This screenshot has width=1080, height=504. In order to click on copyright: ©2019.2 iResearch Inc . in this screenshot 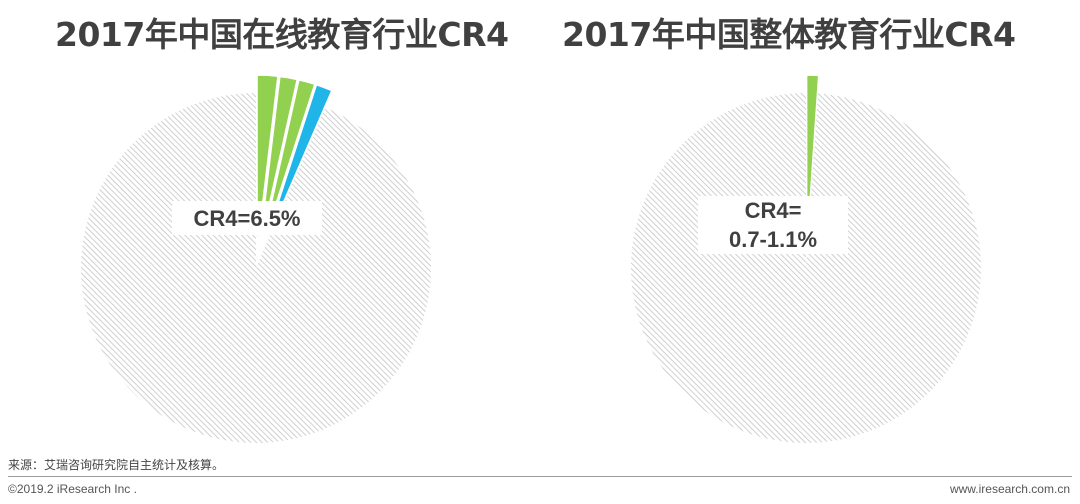, I will do `click(72, 489)`.